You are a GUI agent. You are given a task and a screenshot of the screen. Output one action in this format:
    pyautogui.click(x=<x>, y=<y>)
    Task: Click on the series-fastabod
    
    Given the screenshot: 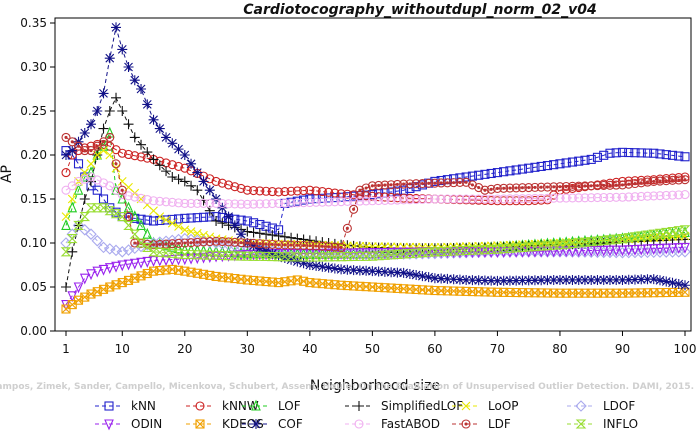 What is the action you would take?
    pyautogui.click(x=375, y=190)
    